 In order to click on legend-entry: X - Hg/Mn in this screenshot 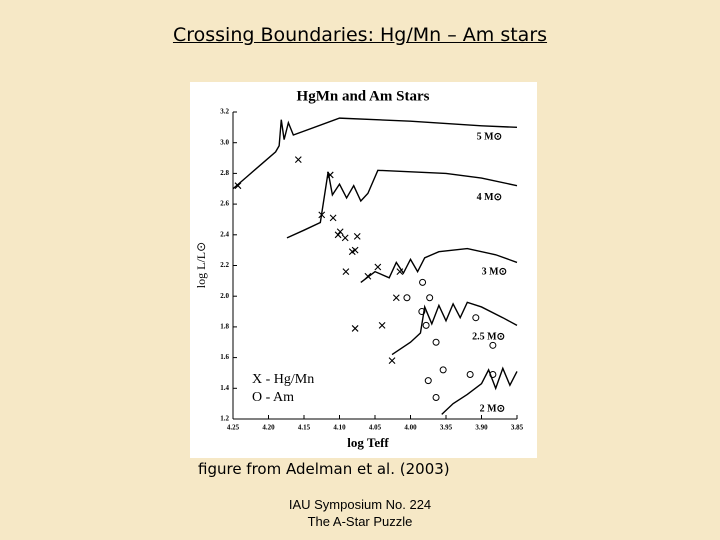, I will do `click(283, 379)`.